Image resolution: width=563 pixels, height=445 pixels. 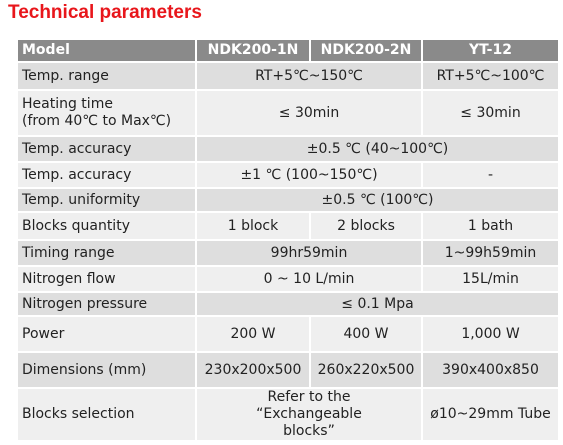 I want to click on cell: ±0.5 ℃ (100℃), so click(x=377, y=200).